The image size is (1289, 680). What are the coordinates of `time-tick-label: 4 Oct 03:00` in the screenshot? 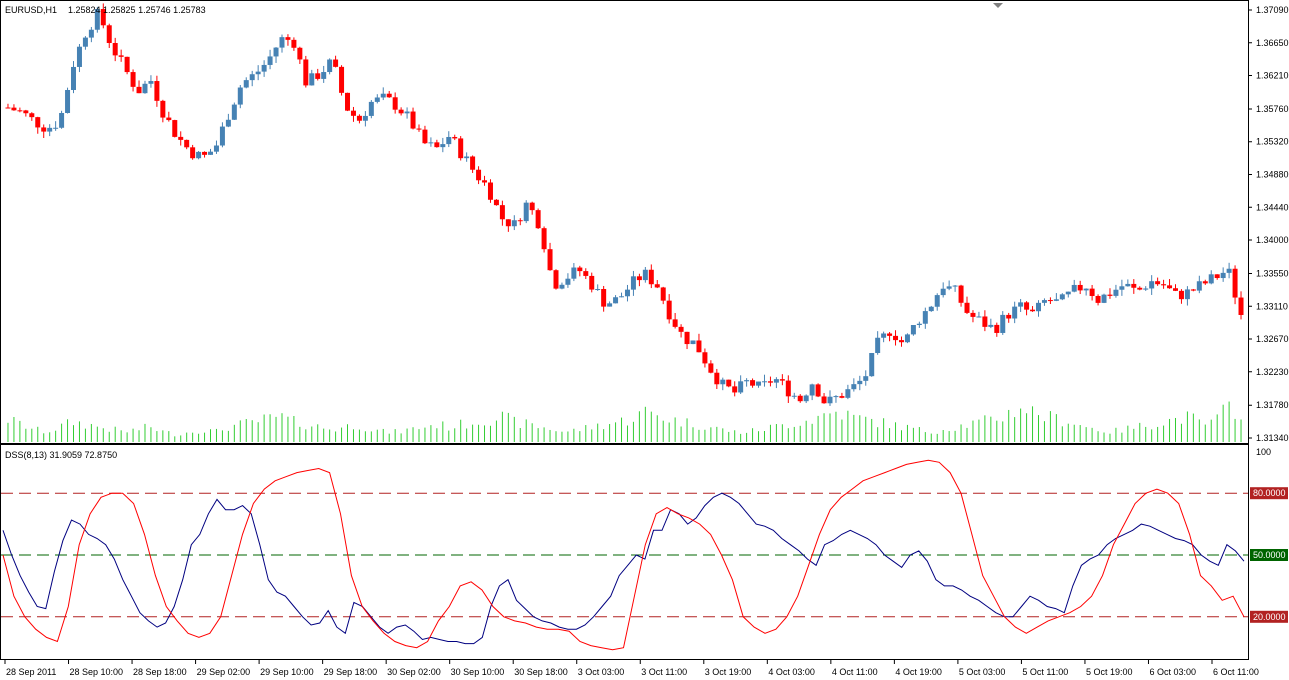 It's located at (791, 672).